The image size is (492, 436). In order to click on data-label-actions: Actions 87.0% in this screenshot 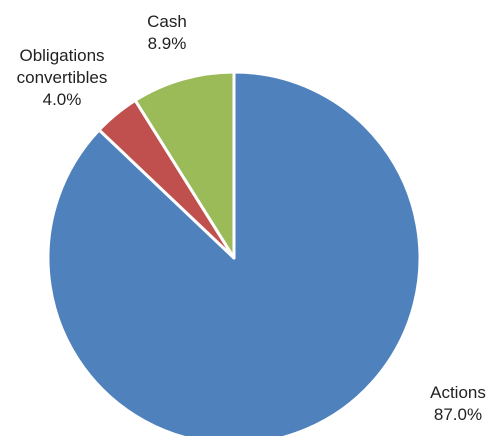, I will do `click(458, 403)`.